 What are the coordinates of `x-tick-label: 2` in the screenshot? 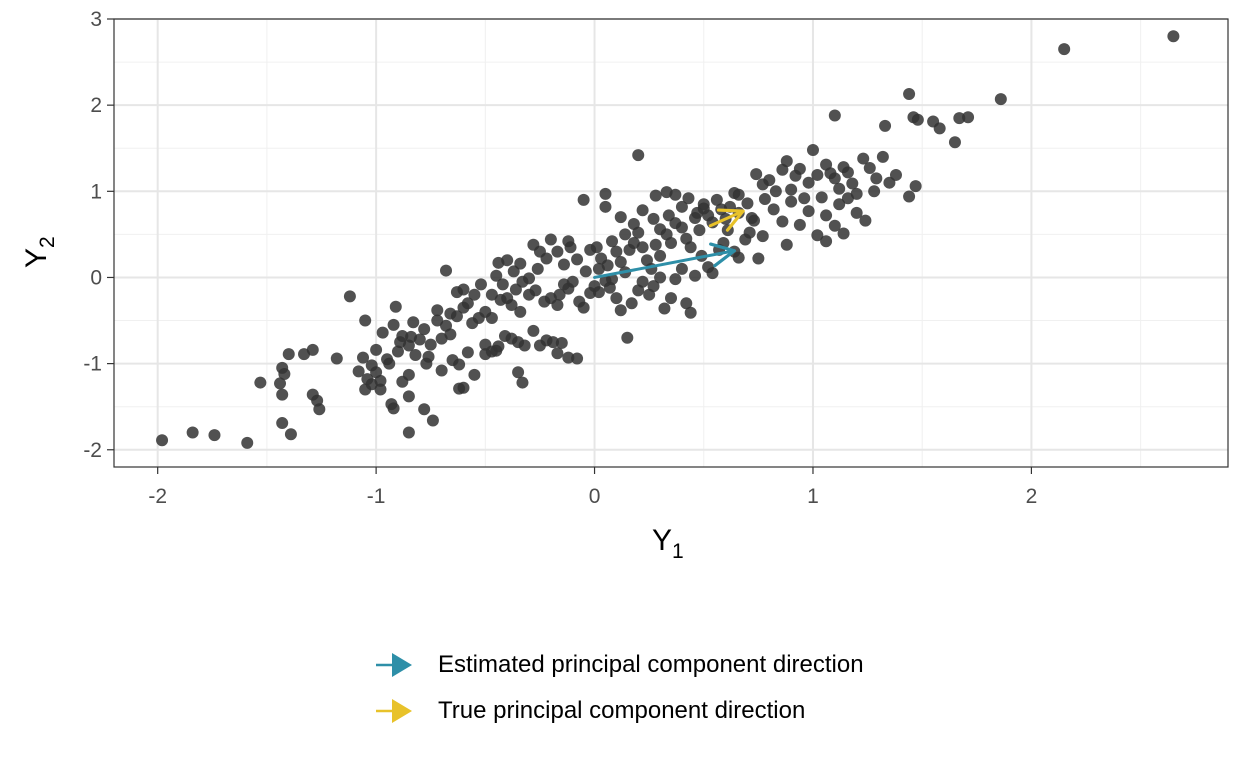 It's located at (1032, 496).